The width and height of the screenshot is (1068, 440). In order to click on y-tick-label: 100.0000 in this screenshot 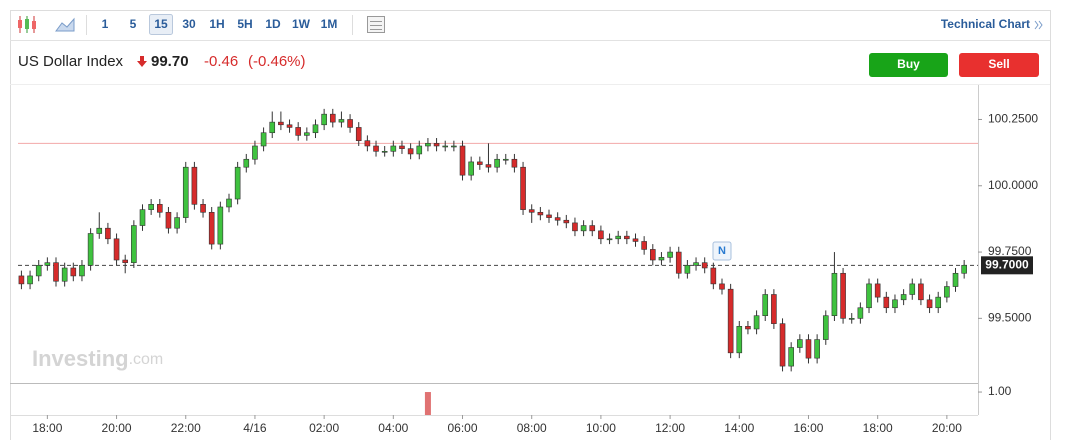, I will do `click(1013, 185)`.